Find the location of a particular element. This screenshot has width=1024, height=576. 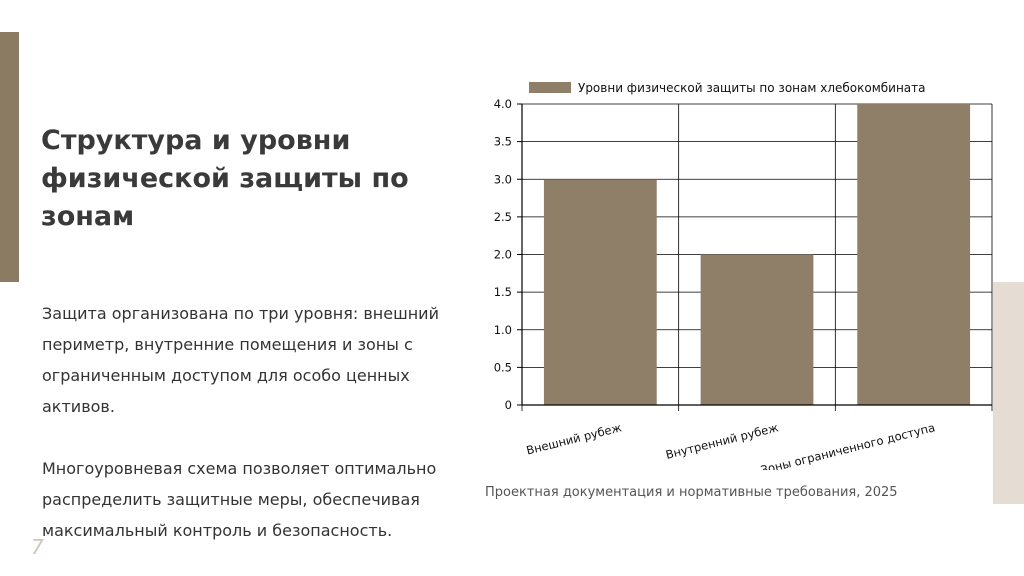

decorative-block is located at coordinates (1008, 393).